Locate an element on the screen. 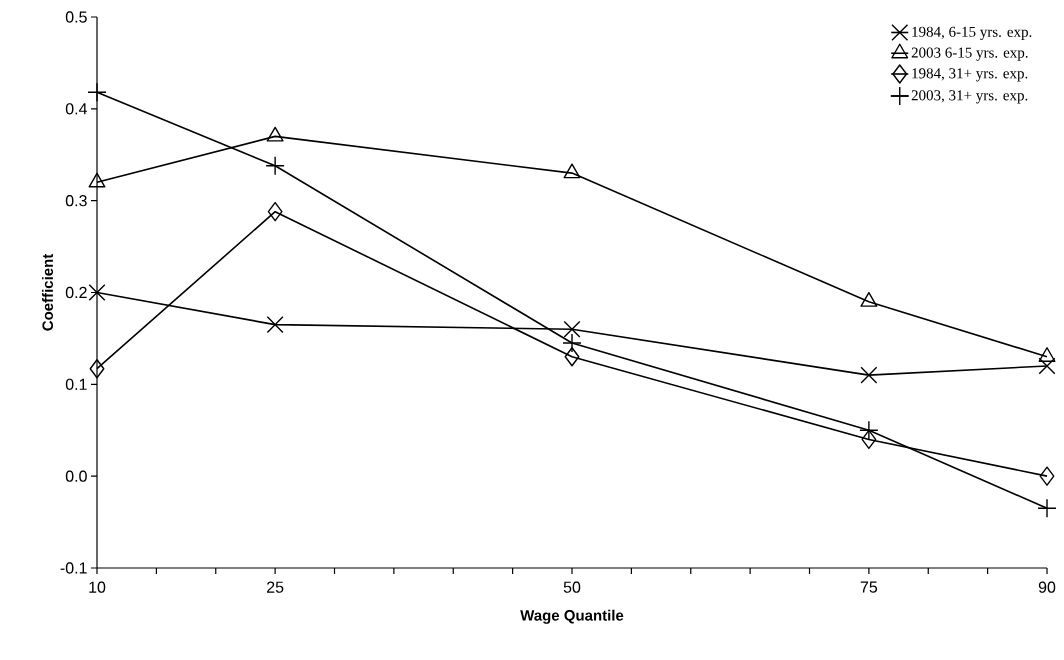  x-tick-label: 75 is located at coordinates (869, 587).